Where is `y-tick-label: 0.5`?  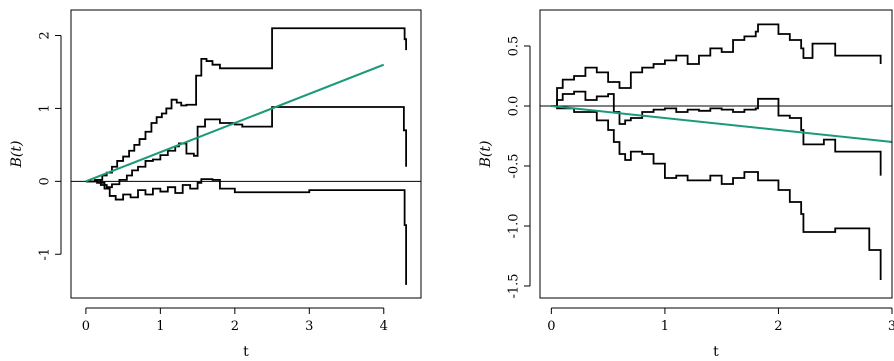
y-tick-label: 0.5 is located at coordinates (514, 46).